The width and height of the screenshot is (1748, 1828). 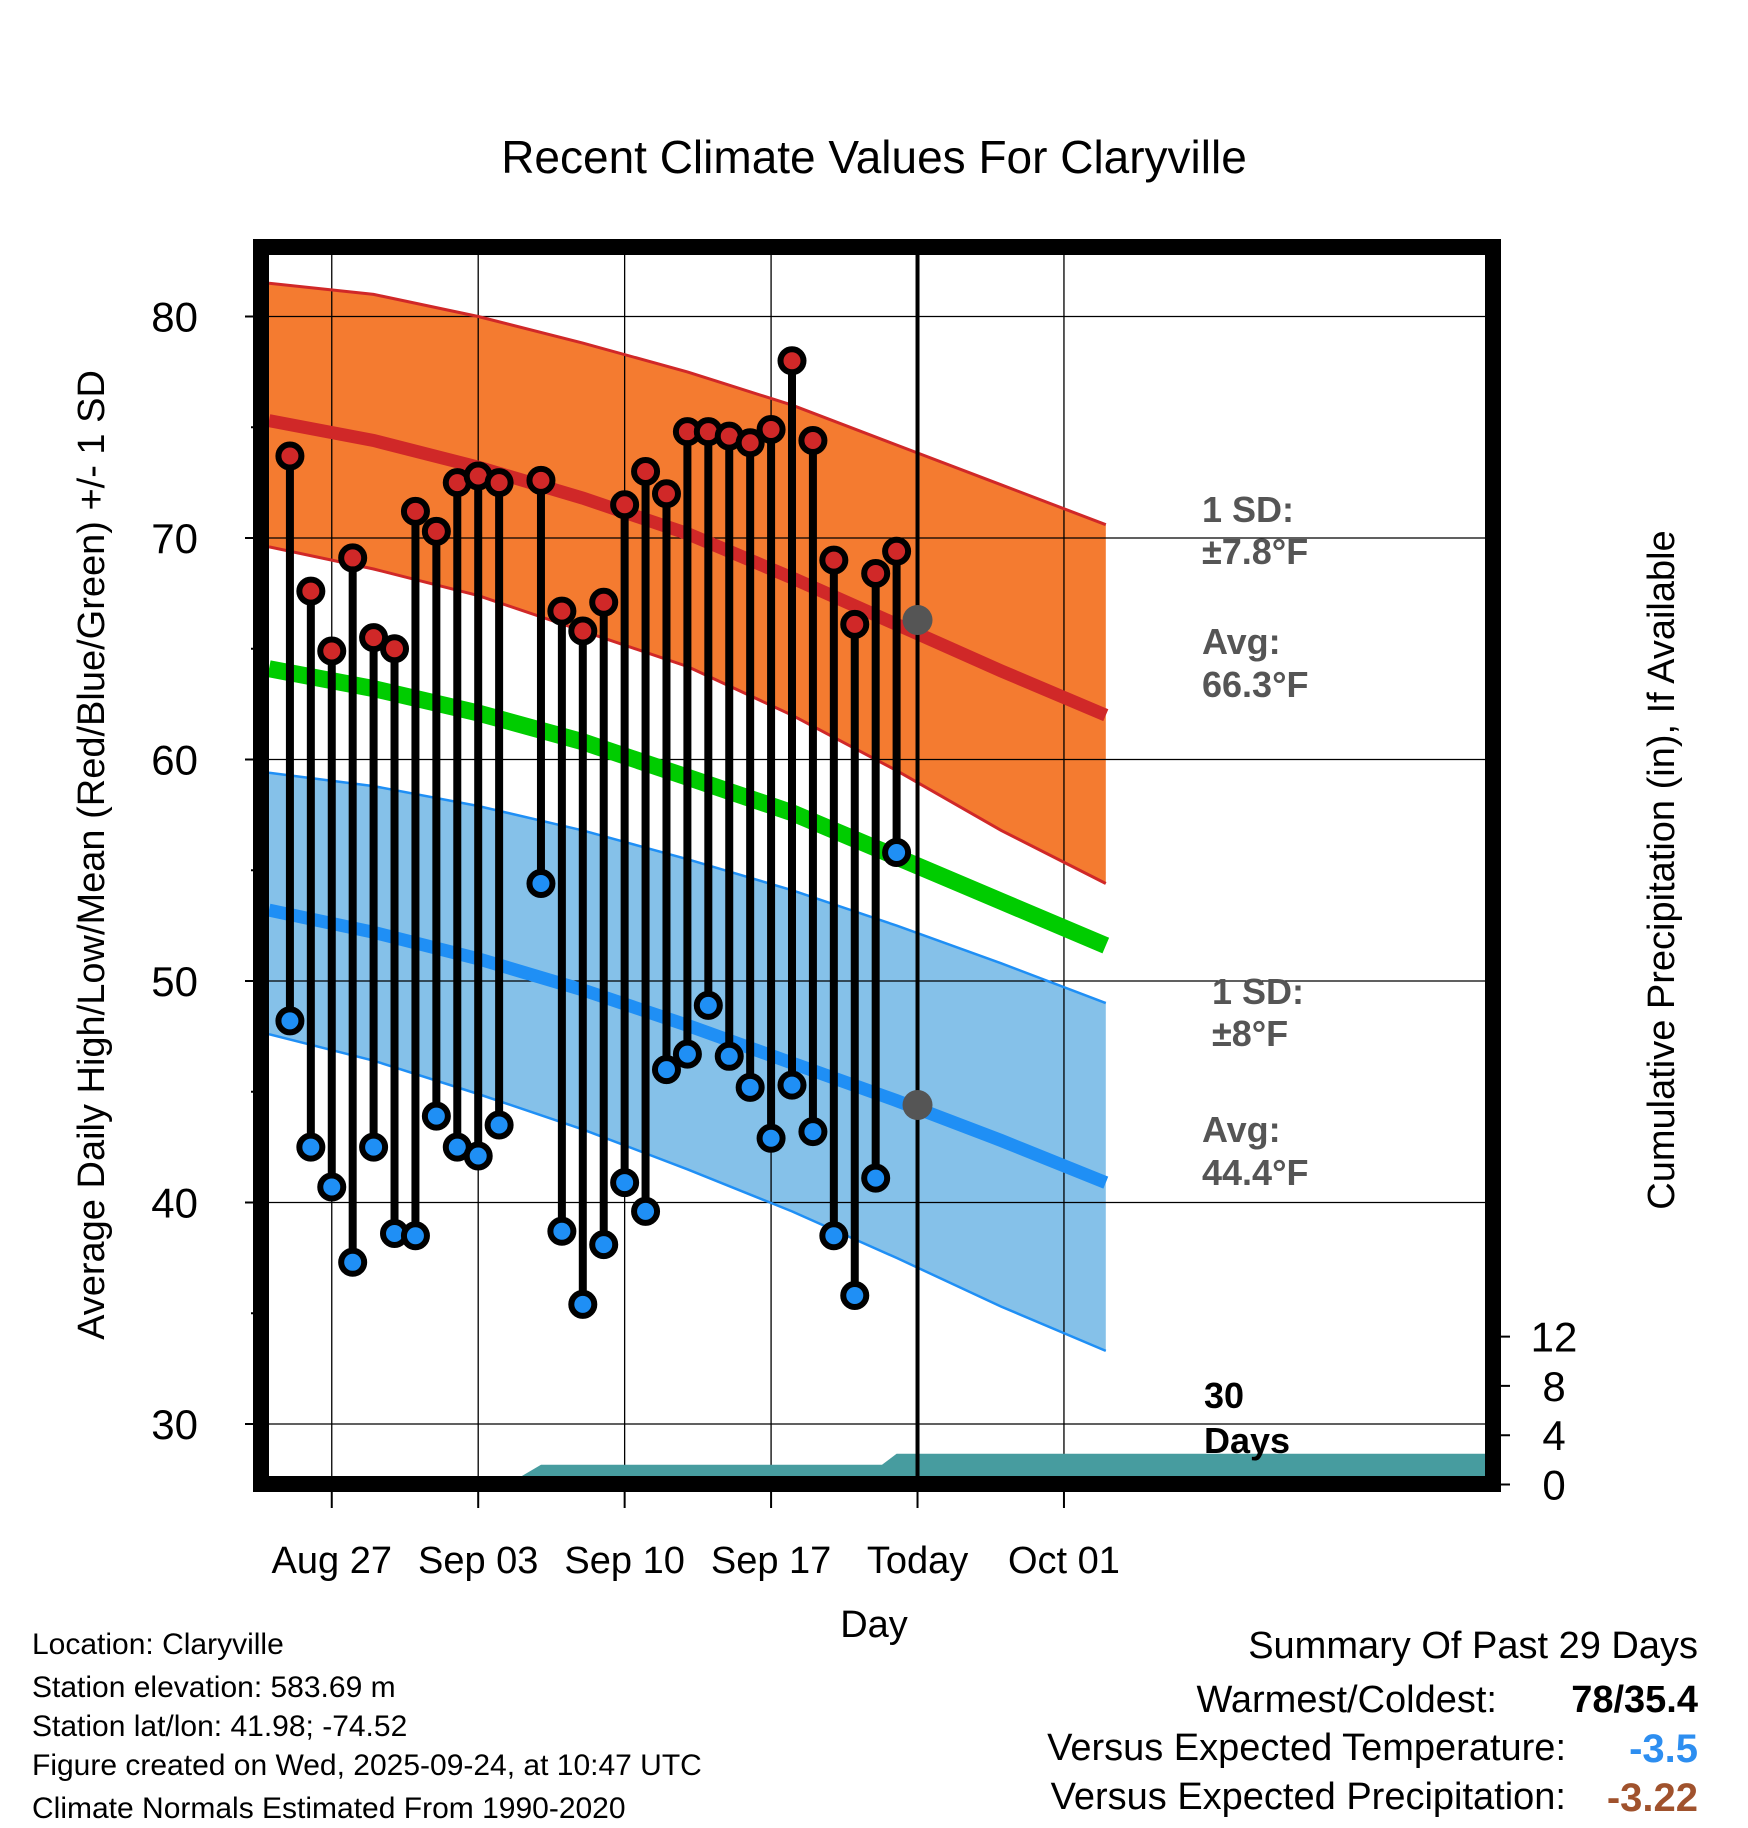 What do you see at coordinates (1250, 1033) in the screenshot?
I see `low-sd-value: ±8°F` at bounding box center [1250, 1033].